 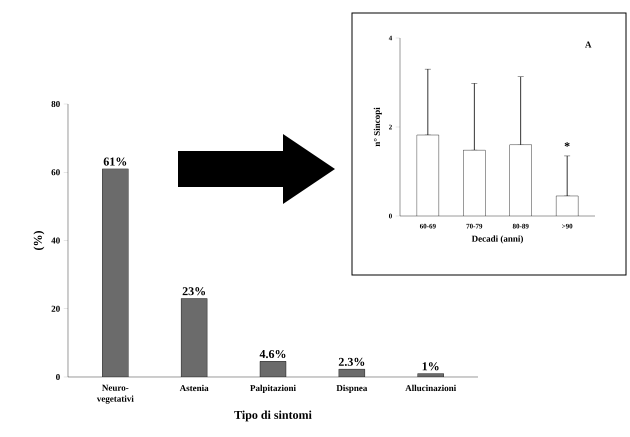 What do you see at coordinates (273, 354) in the screenshot?
I see `data-label: 4.6%` at bounding box center [273, 354].